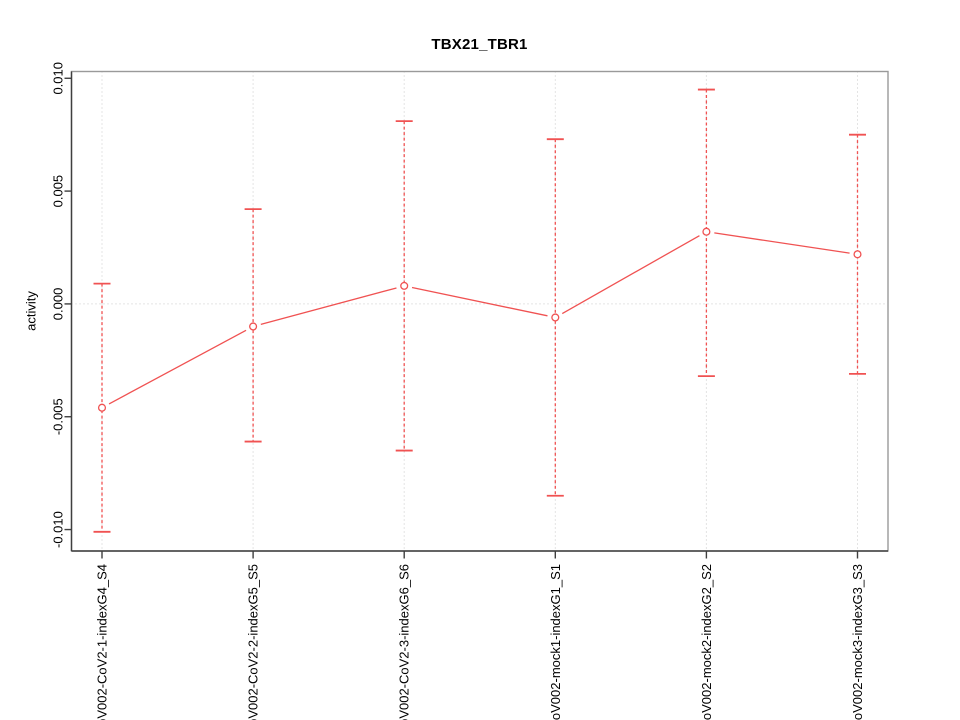  Describe the element at coordinates (58, 191) in the screenshot. I see `y-tick-label: 0.005` at that location.